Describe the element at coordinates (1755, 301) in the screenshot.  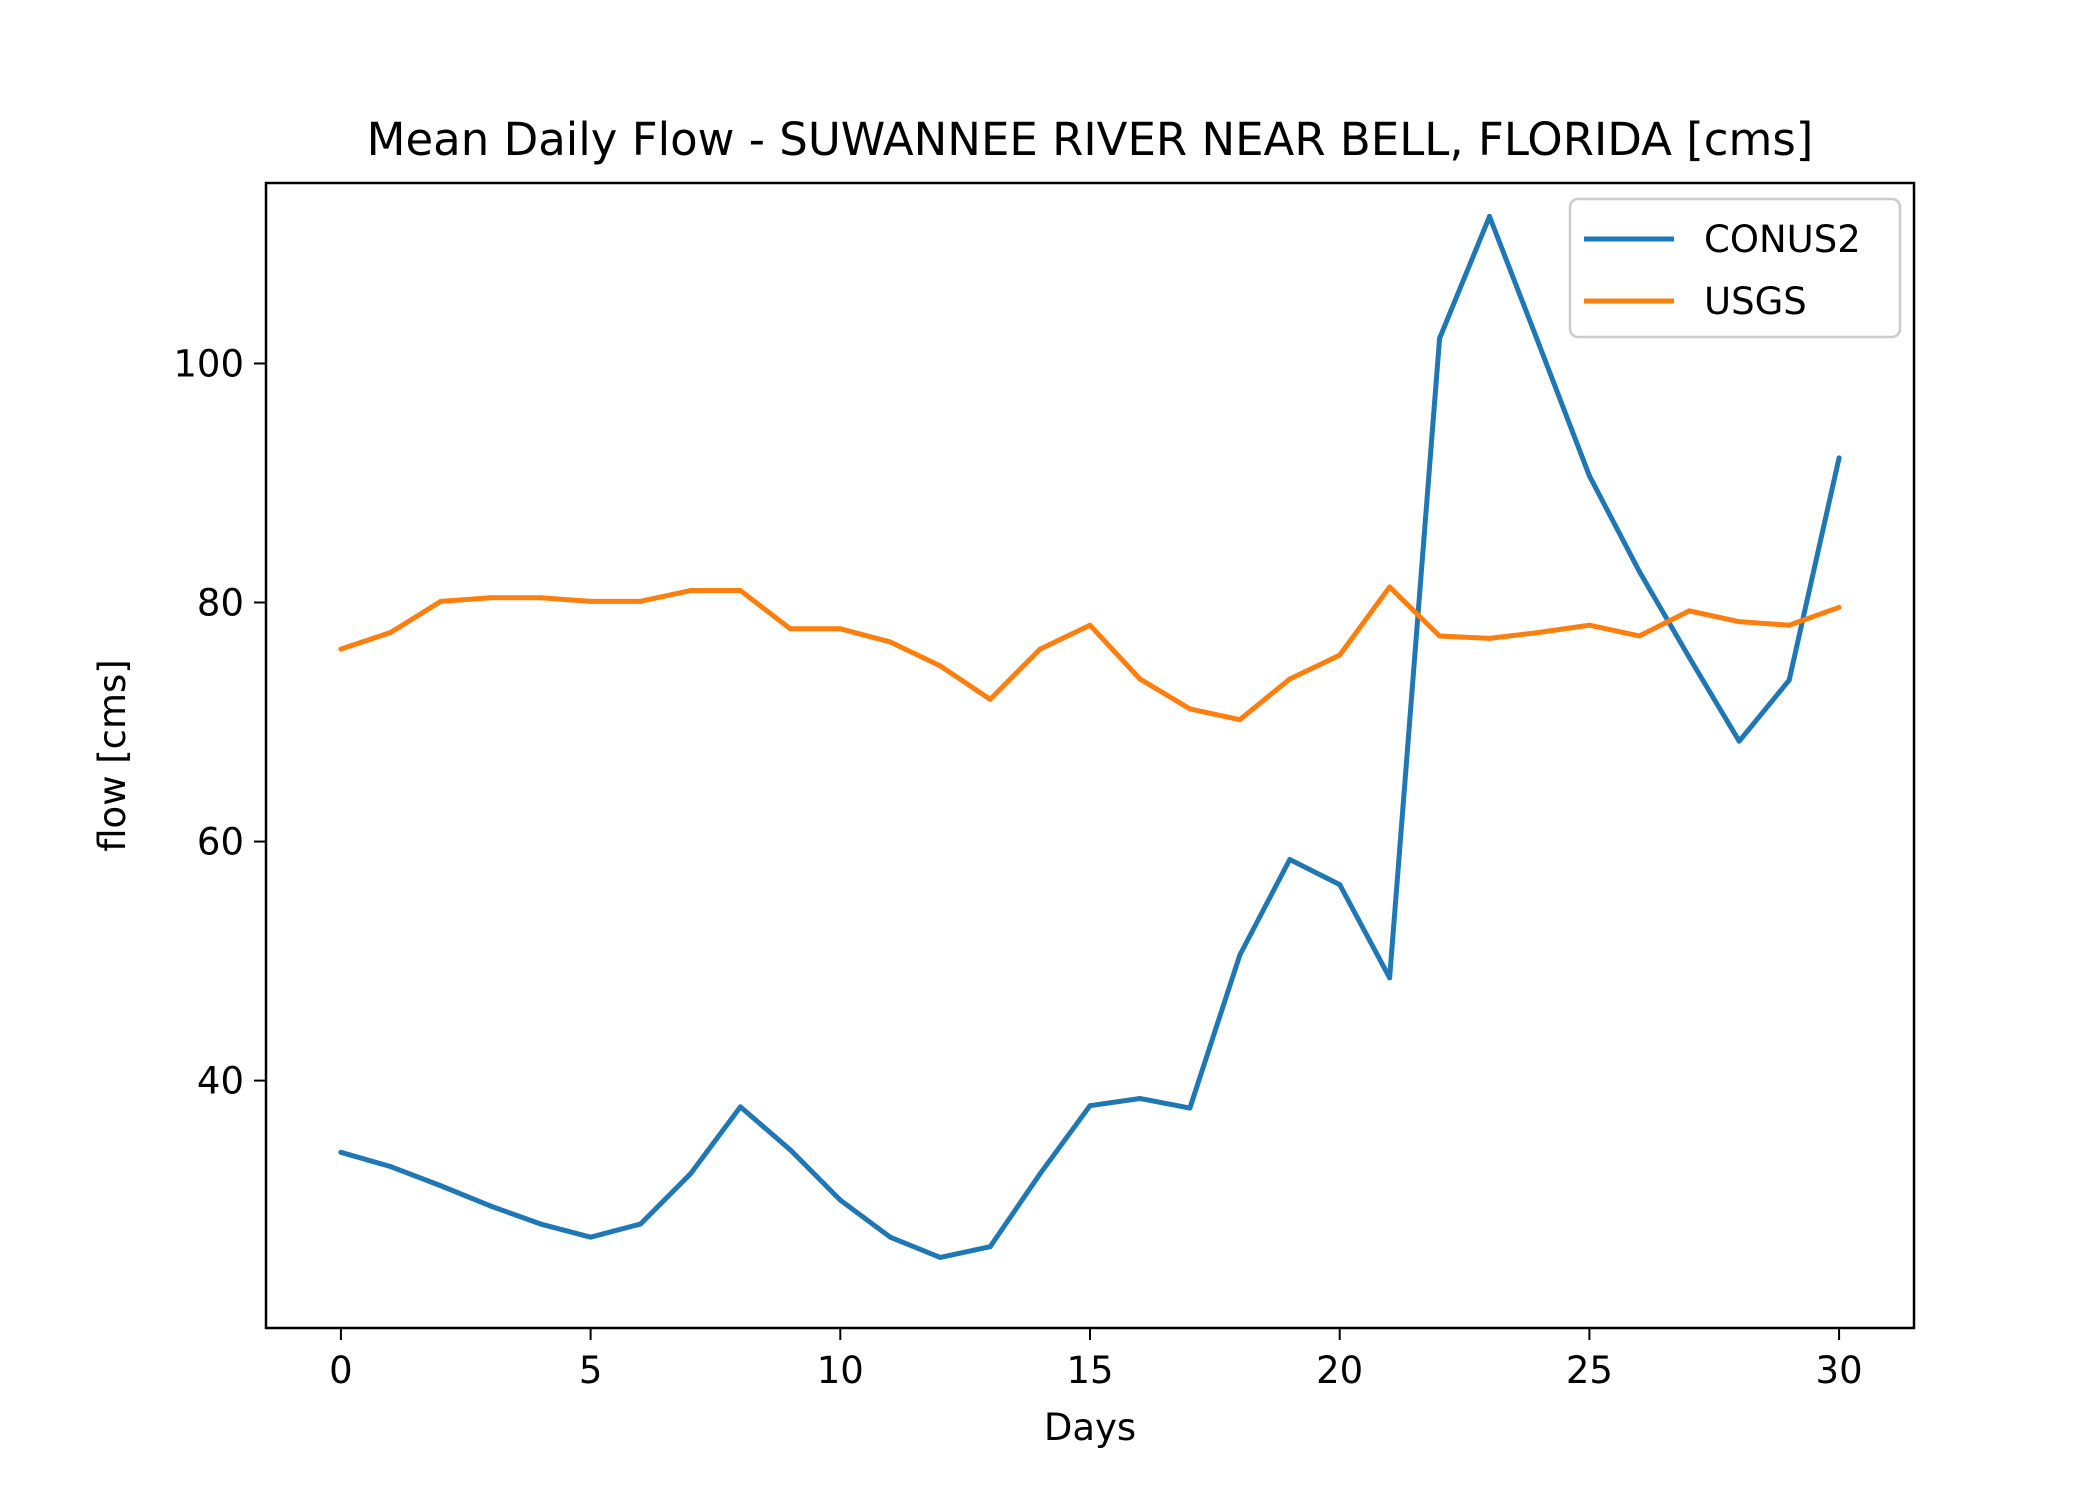
I see `legend-label-usgs: USGS` at that location.